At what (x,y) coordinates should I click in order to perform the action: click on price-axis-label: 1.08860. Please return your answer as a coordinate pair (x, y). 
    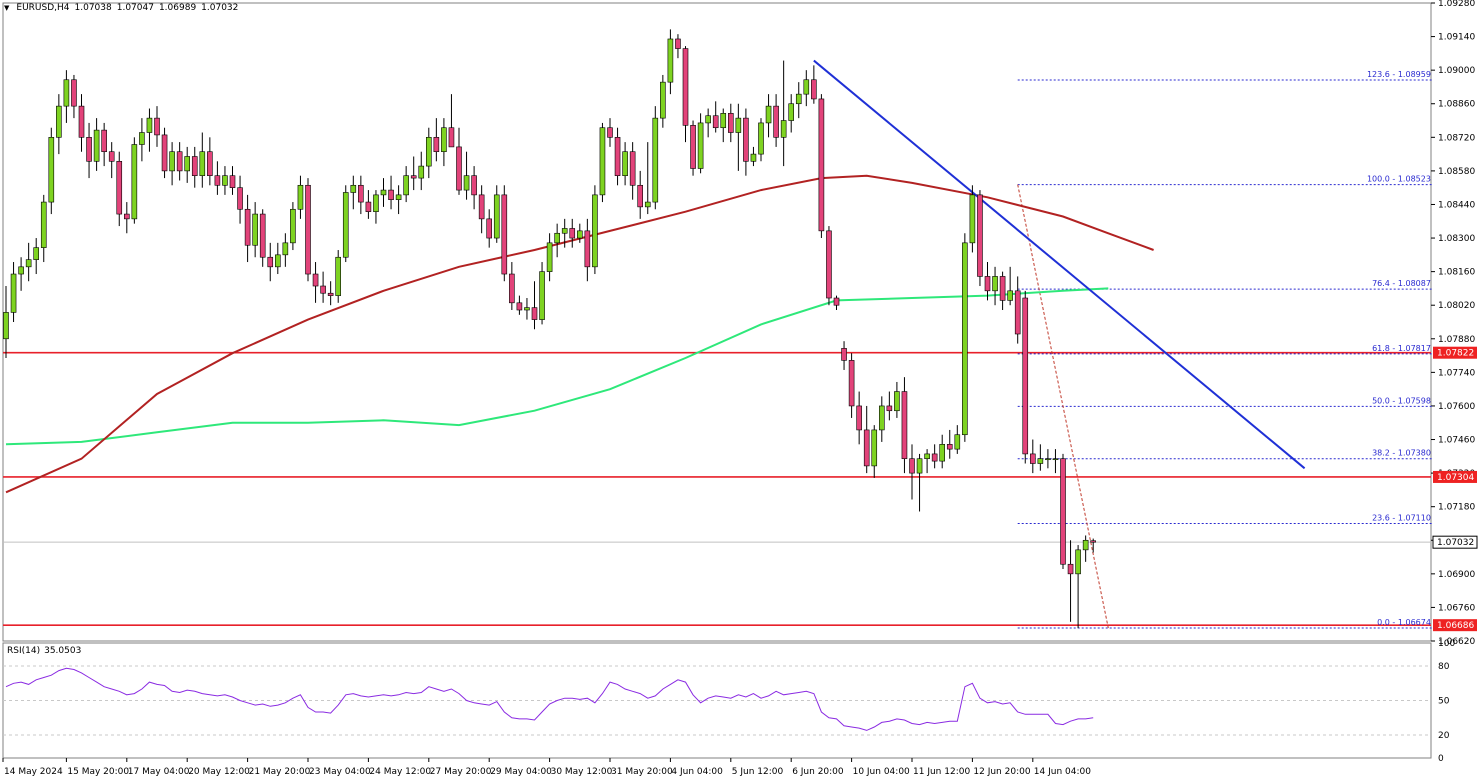
    Looking at the image, I should click on (1456, 105).